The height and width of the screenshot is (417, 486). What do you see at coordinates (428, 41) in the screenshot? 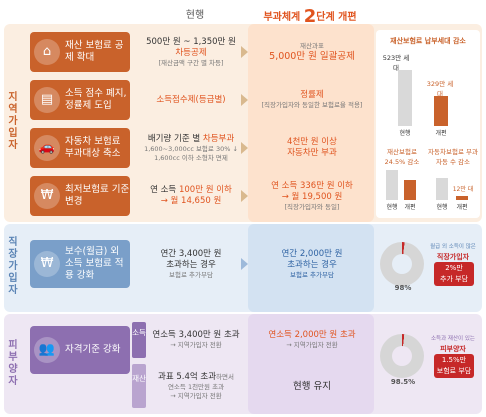
I see `side-regional-title: 재산보험료 납부세대 감소` at bounding box center [428, 41].